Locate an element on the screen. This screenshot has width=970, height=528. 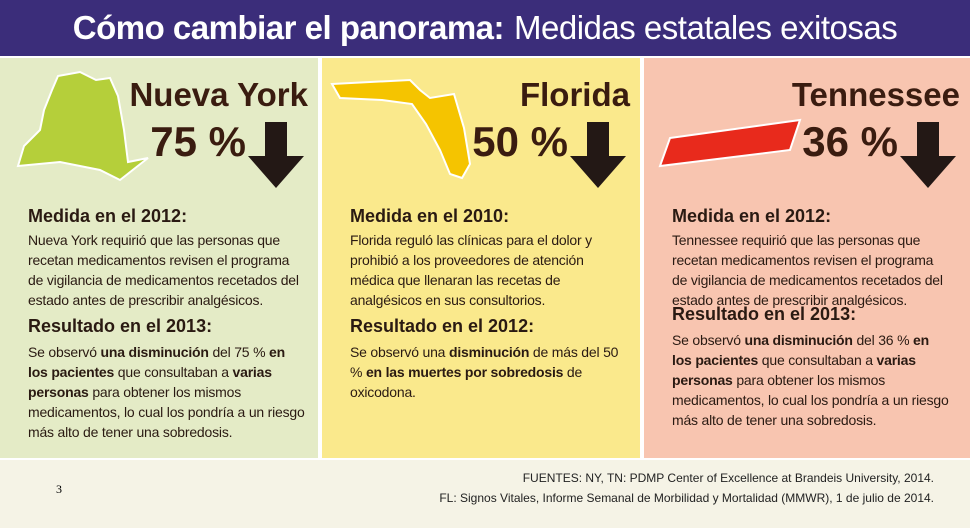
text-run: del 75 % is located at coordinates (239, 352).